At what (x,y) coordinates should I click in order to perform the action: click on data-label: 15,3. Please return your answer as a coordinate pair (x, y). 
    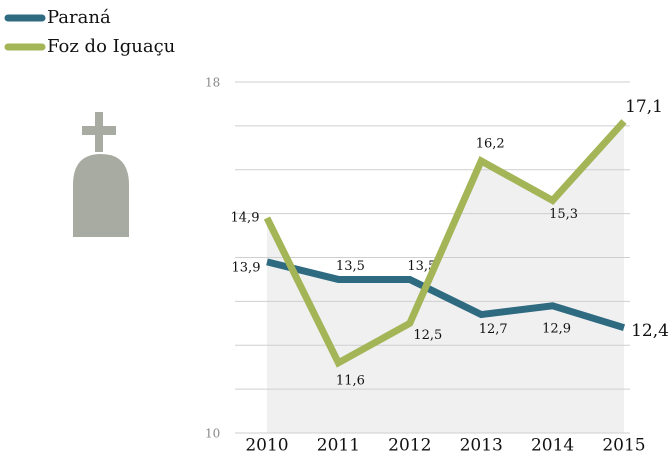
    Looking at the image, I should click on (563, 214).